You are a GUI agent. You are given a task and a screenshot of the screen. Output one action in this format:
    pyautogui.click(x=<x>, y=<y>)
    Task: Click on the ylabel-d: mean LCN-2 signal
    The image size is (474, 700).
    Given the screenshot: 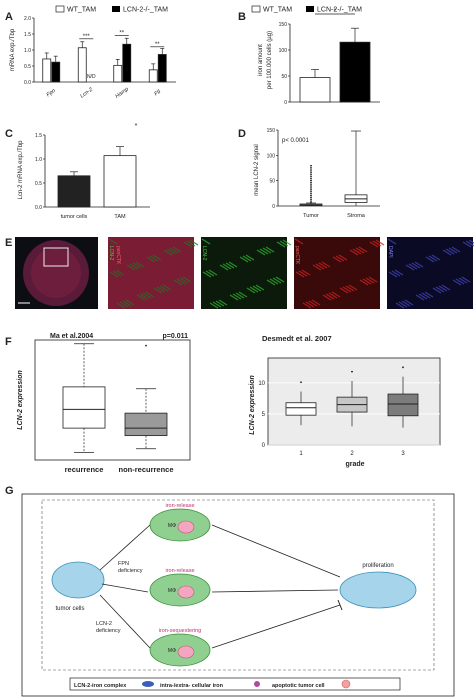 What is the action you would take?
    pyautogui.click(x=257, y=169)
    